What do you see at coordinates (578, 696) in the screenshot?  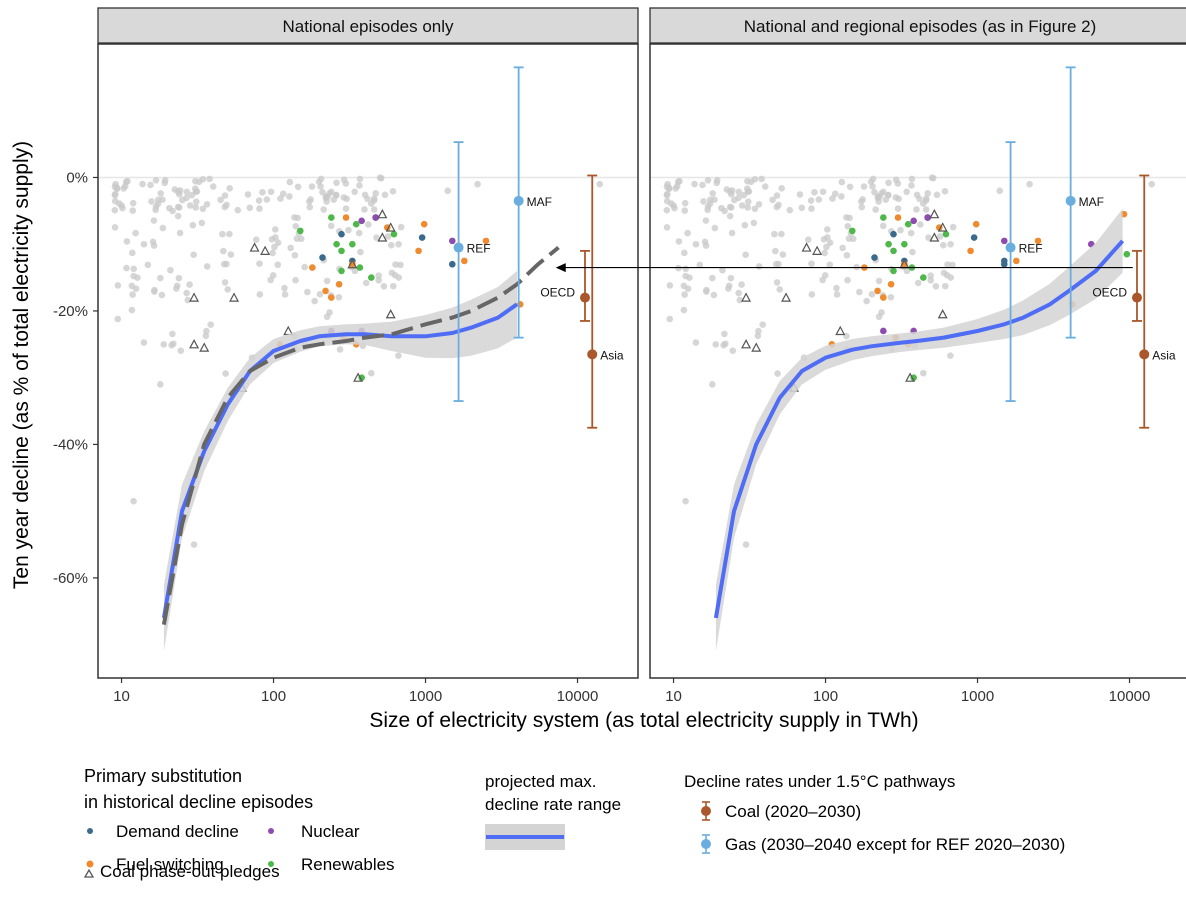 I see `x-tick-label: 10000` at bounding box center [578, 696].